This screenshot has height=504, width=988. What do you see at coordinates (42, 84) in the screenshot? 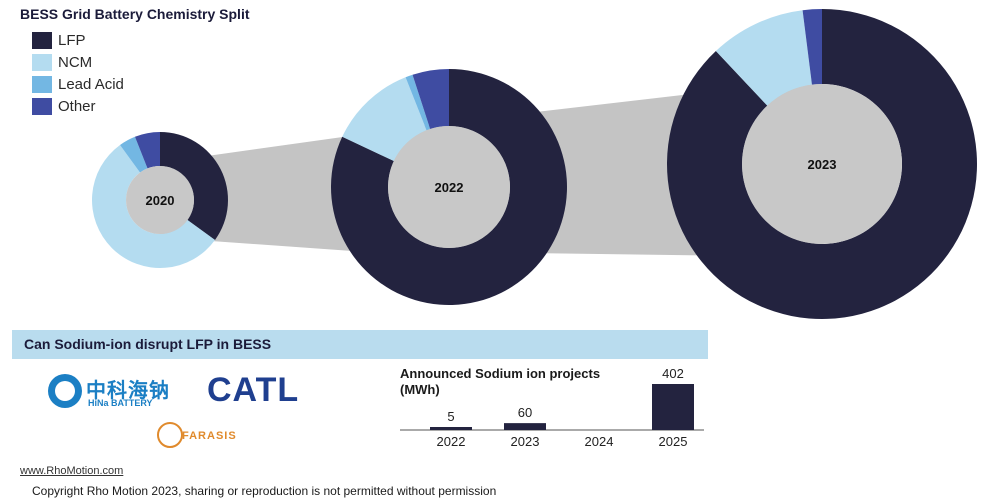
I see `legend-swatch-lead-acid` at bounding box center [42, 84].